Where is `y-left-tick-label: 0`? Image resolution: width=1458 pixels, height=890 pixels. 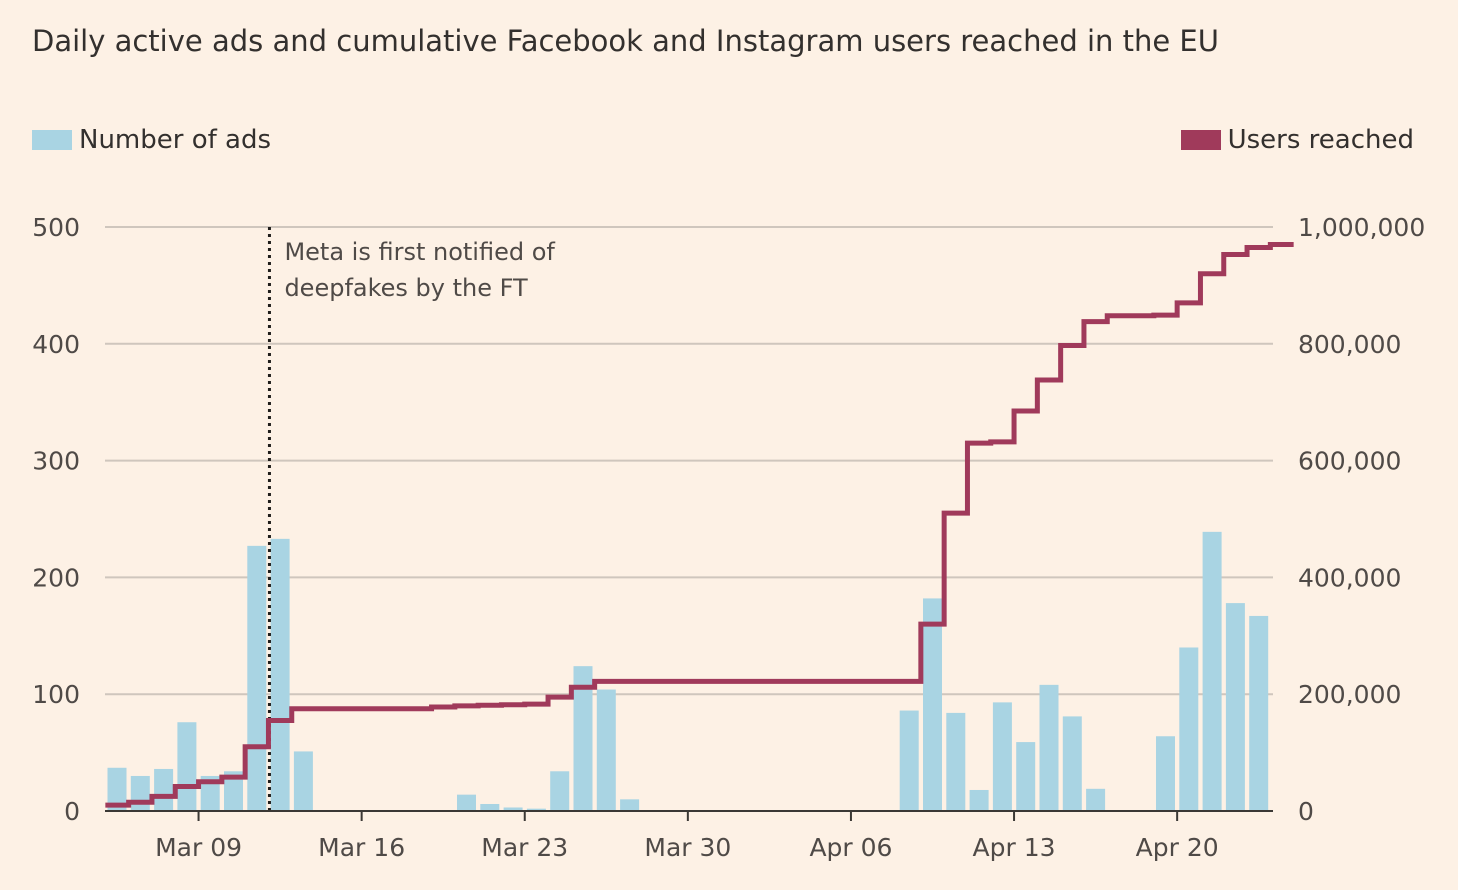
y-left-tick-label: 0 is located at coordinates (72, 811).